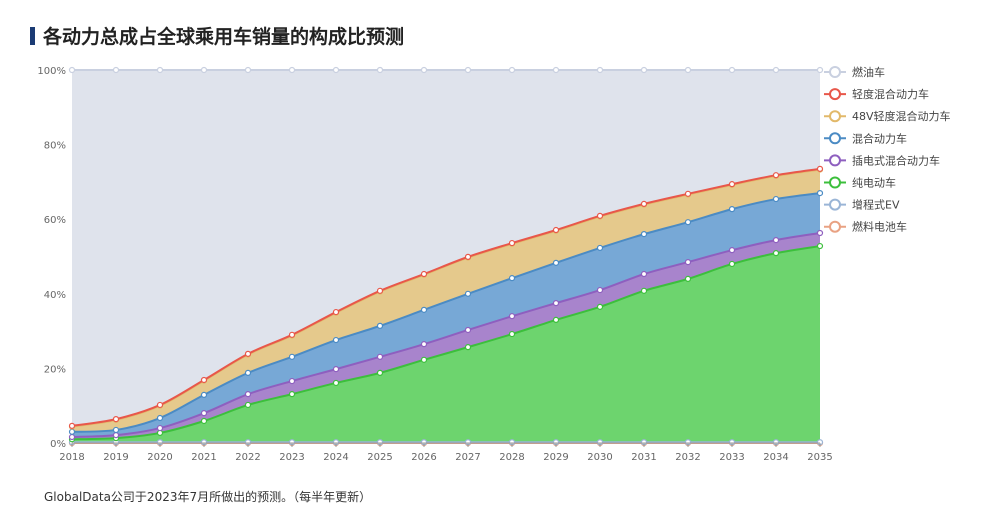 This screenshot has height=526, width=1000. Describe the element at coordinates (882, 160) in the screenshot. I see `legend-item-series-3: 插电式混合动力车` at that location.